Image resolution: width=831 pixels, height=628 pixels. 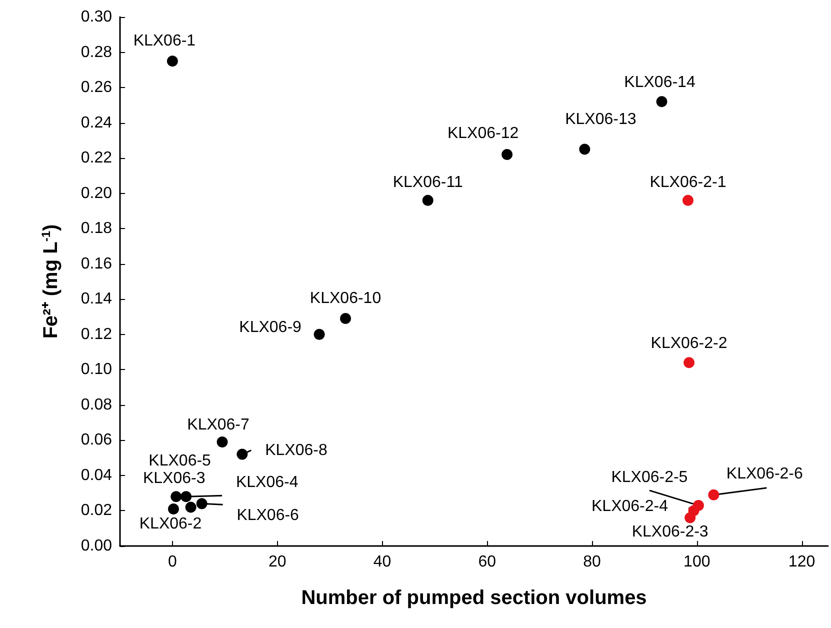 I want to click on annotation: KLX06-14, so click(x=660, y=83).